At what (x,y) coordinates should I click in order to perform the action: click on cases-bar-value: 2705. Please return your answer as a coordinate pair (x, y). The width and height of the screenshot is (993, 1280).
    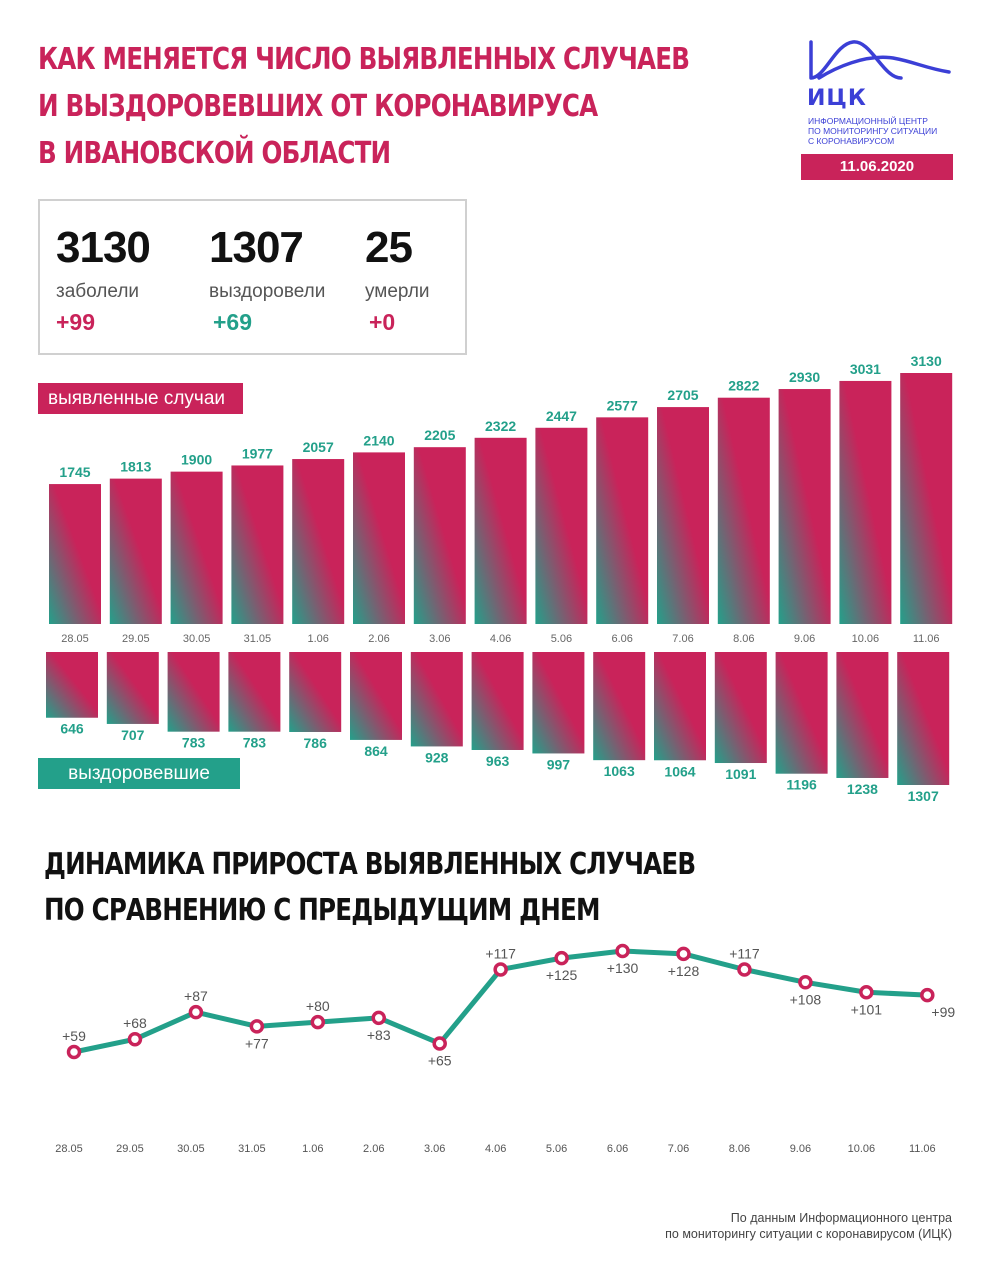
    Looking at the image, I should click on (682, 395).